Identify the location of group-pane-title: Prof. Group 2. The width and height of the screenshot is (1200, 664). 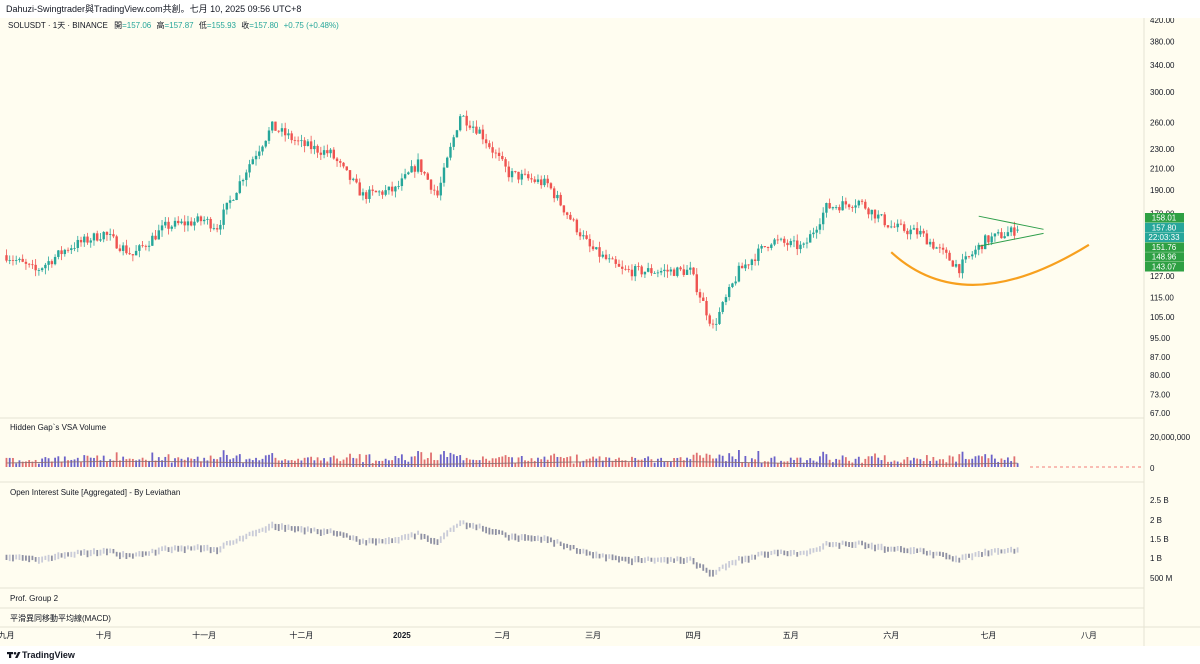
(34, 598).